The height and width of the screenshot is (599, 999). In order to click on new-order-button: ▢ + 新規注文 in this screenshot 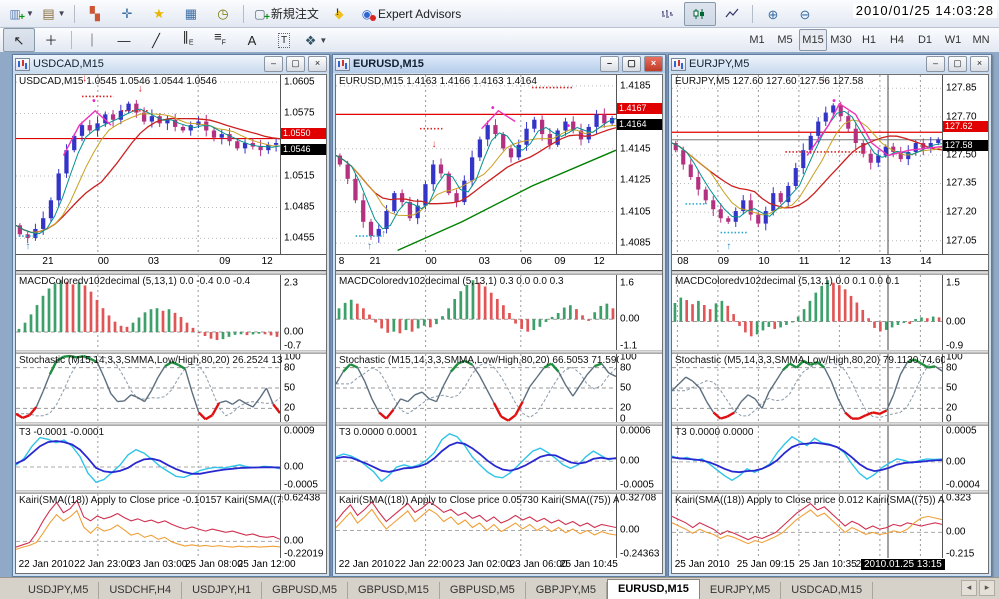, I will do `click(285, 14)`.